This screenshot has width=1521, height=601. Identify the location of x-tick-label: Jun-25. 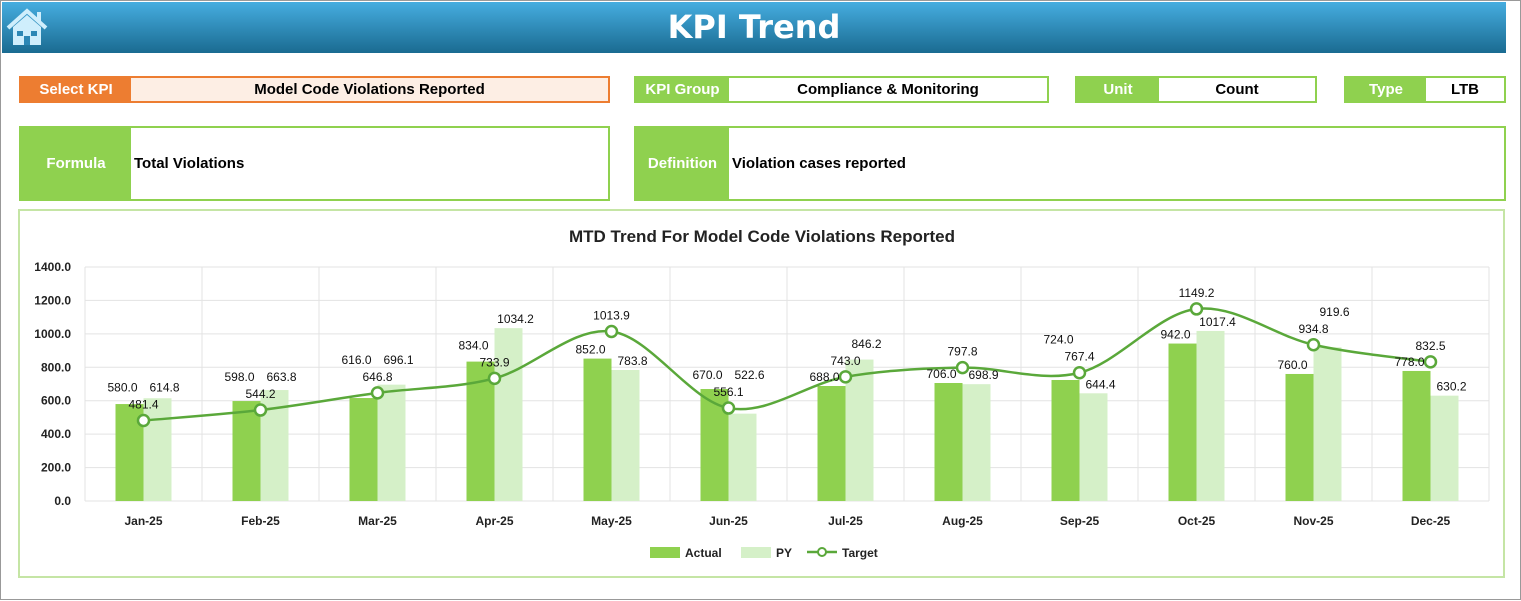
(728, 521).